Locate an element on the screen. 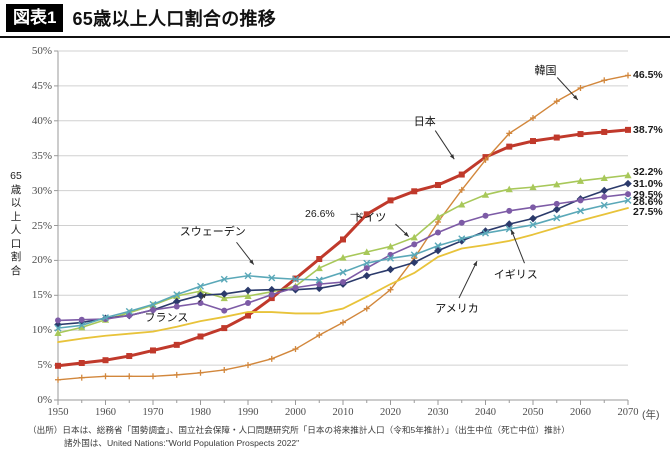 The height and width of the screenshot is (456, 670). chart-header: 図表1 65歳以上人口割合の推移 is located at coordinates (141, 18).